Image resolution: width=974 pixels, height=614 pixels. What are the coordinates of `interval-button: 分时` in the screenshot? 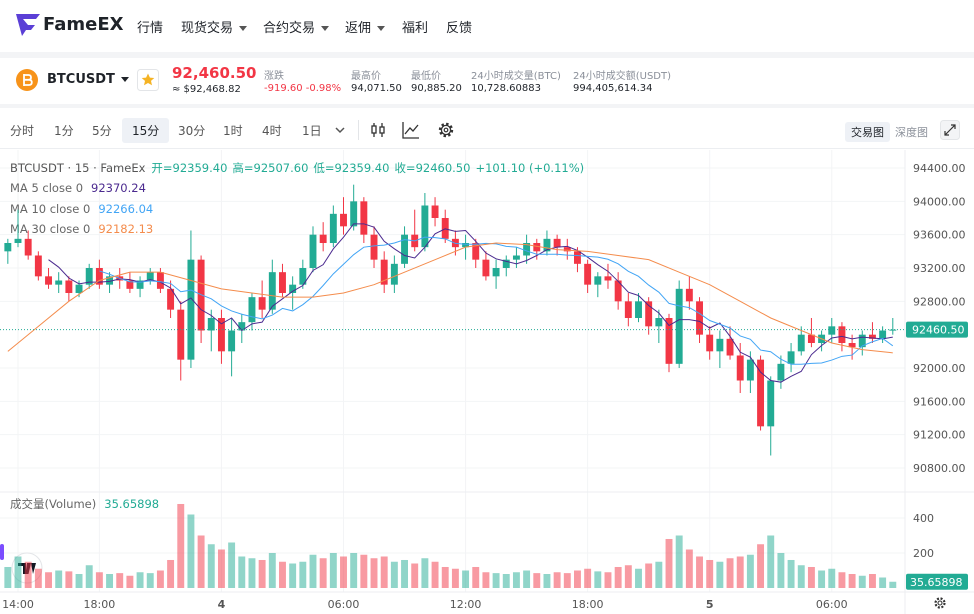 It's located at (22, 131).